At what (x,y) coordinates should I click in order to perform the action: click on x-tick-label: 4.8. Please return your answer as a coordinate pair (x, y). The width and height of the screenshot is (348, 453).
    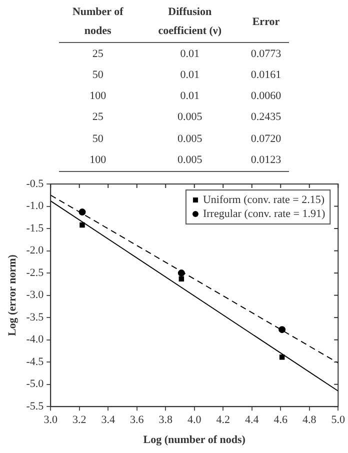
    Looking at the image, I should click on (309, 420).